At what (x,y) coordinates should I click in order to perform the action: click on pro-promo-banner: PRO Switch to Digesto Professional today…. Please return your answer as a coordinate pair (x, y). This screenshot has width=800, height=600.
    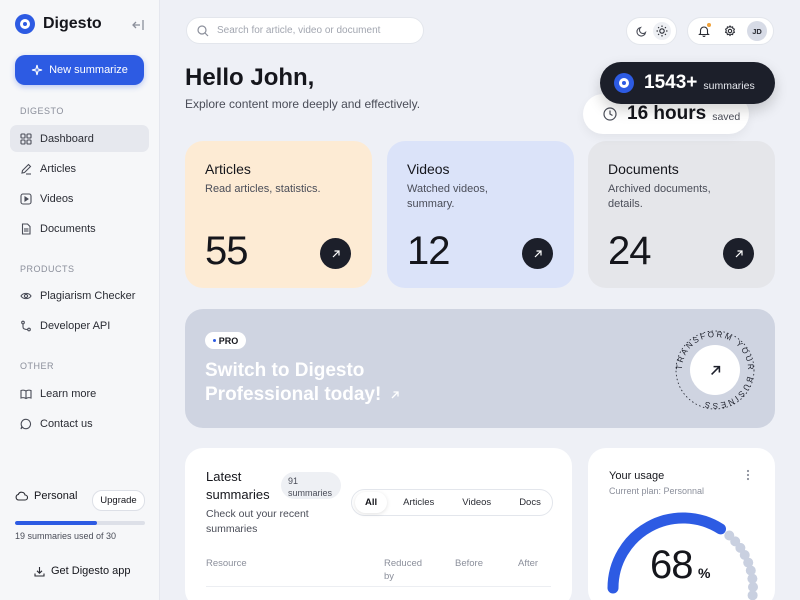
    Looking at the image, I should click on (480, 368).